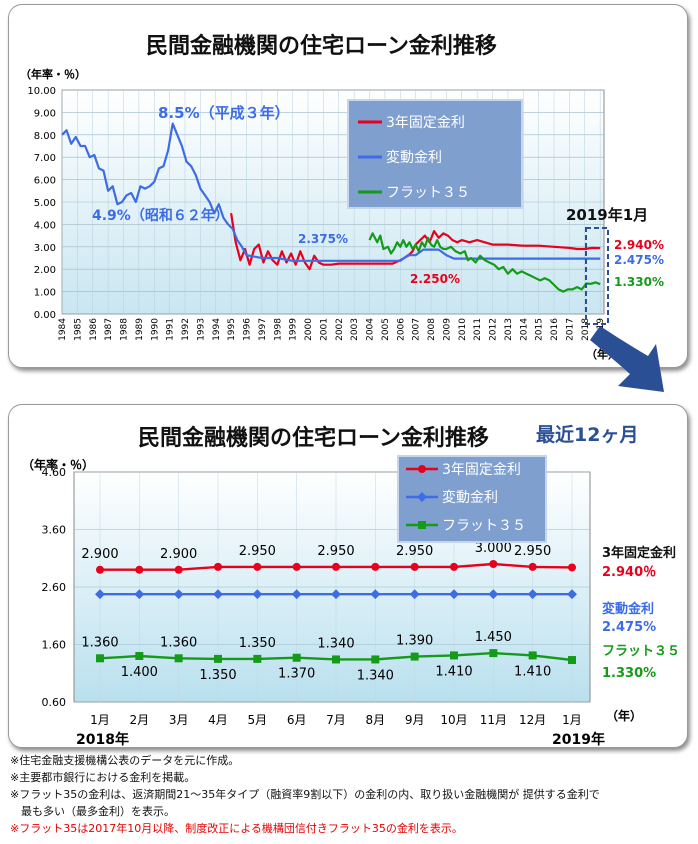  What do you see at coordinates (63, 329) in the screenshot?
I see `x-tick-label: 1984` at bounding box center [63, 329].